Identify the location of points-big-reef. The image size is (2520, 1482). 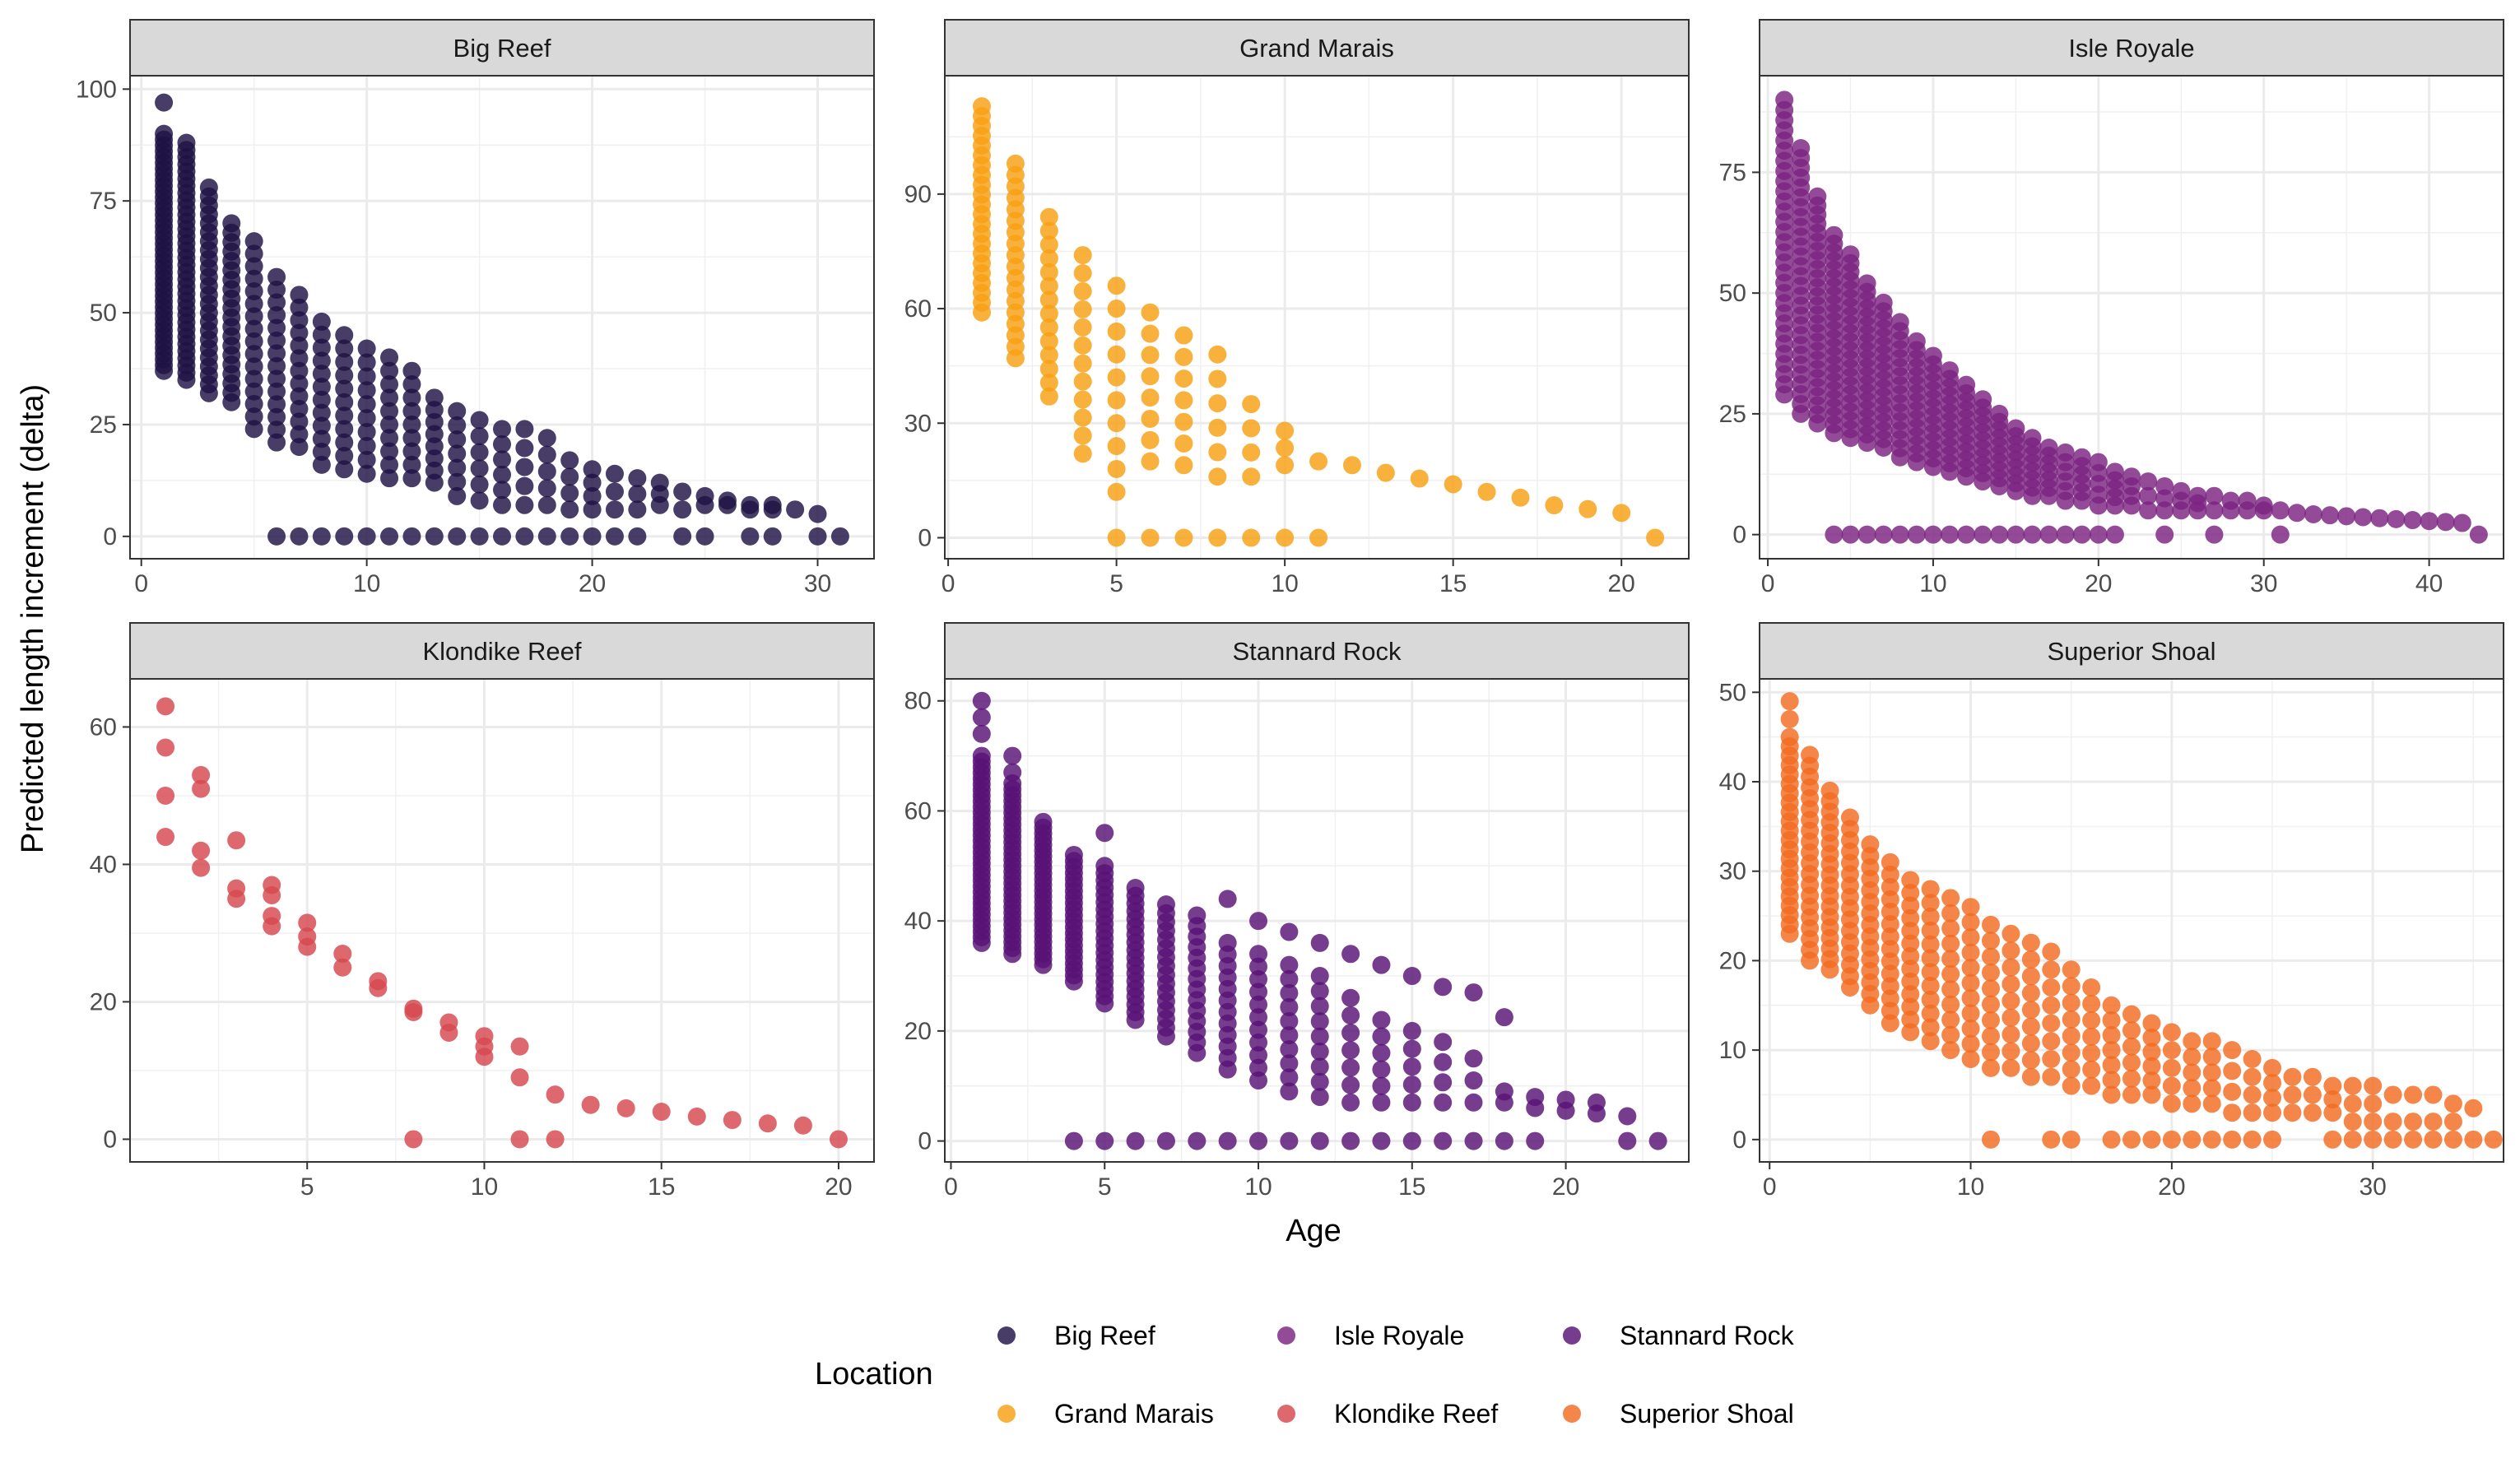
(502, 320).